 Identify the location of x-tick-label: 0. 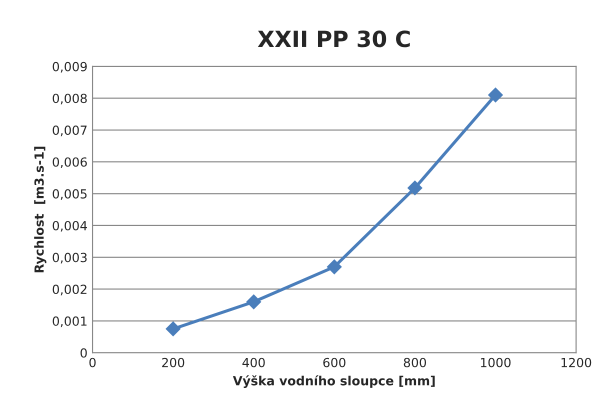
(92, 363).